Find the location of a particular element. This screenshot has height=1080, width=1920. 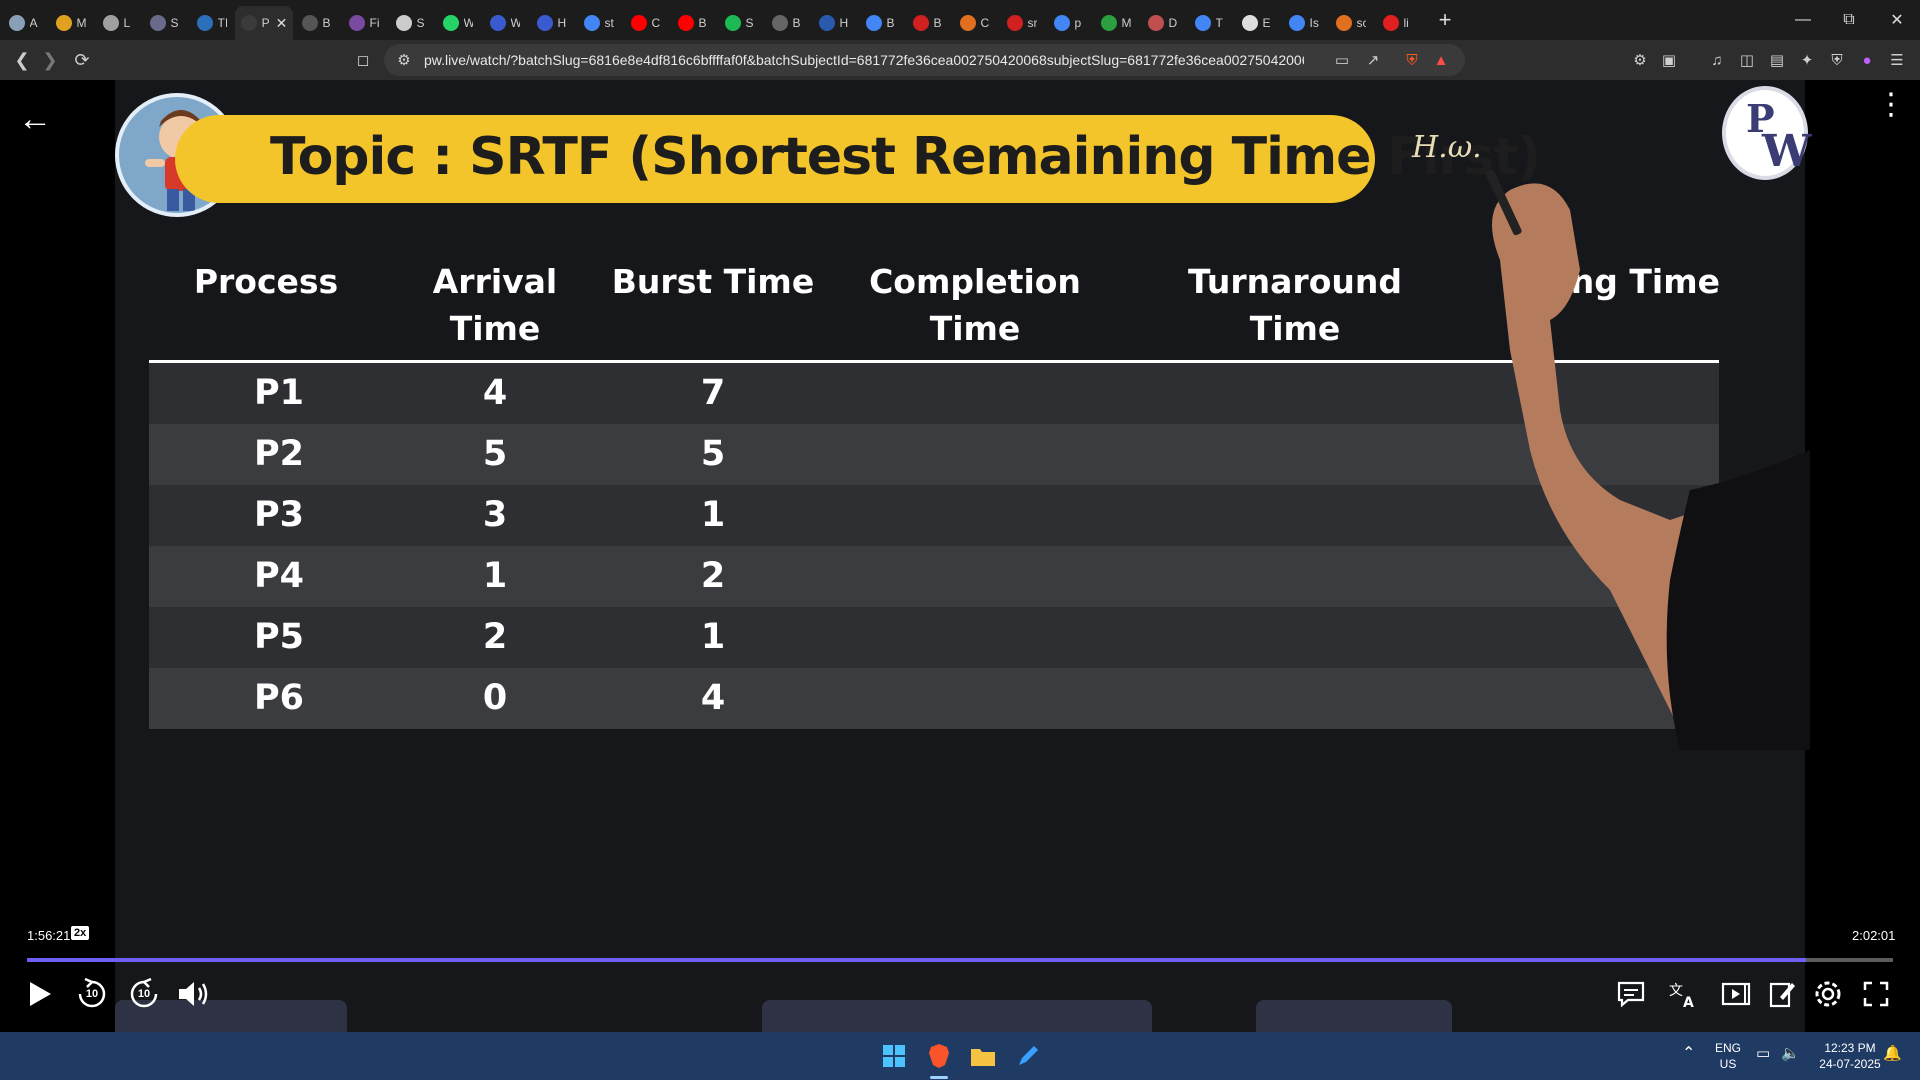

speed-badge: 2x is located at coordinates (80, 933).